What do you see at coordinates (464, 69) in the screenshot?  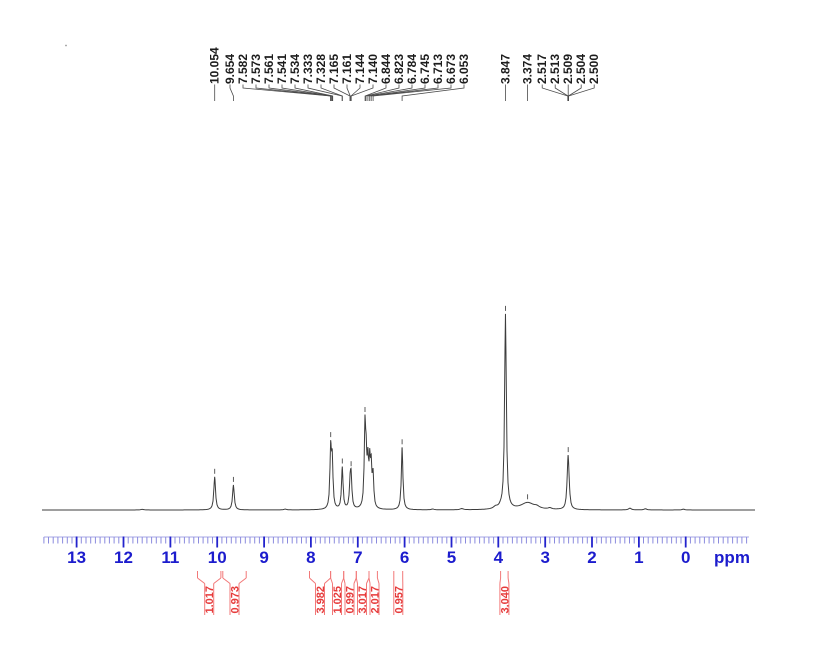 I see `peak-label: 6.053` at bounding box center [464, 69].